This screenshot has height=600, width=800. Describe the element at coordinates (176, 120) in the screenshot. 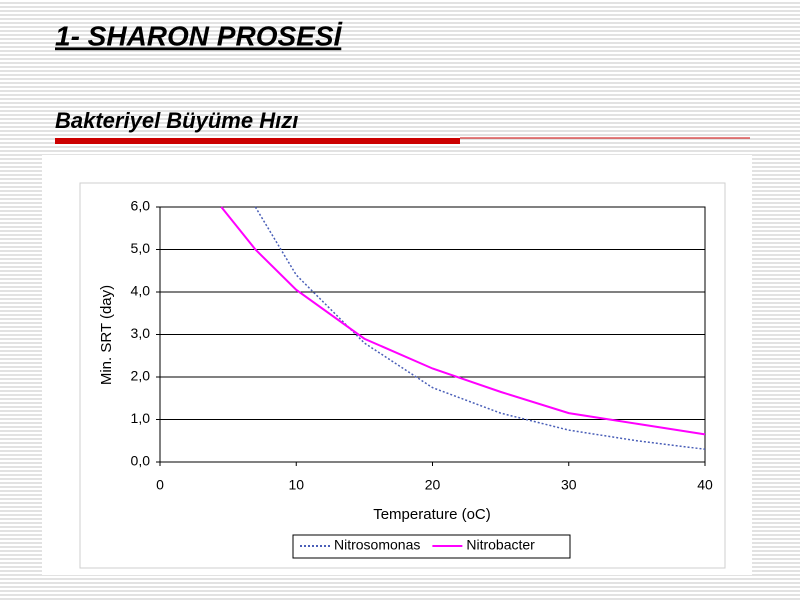

I see `slide-subtitle: Bakteriyel Büyüme Hızı` at that location.